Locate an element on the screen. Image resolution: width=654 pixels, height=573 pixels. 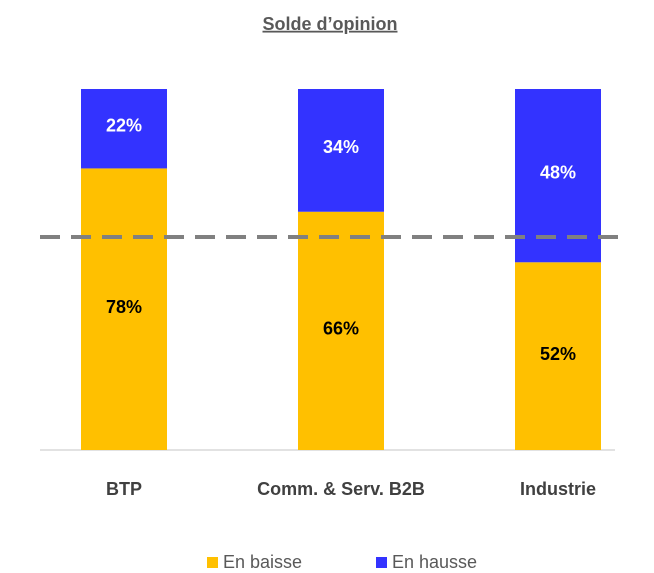
data-label: 52% is located at coordinates (558, 354).